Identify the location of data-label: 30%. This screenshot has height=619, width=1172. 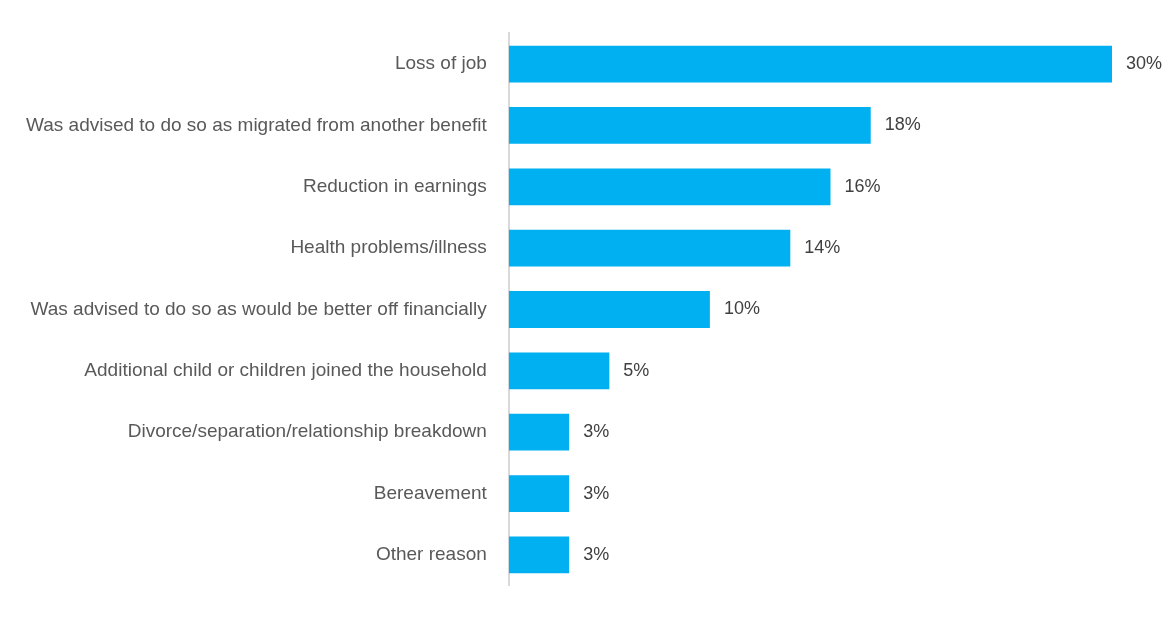
(1144, 63).